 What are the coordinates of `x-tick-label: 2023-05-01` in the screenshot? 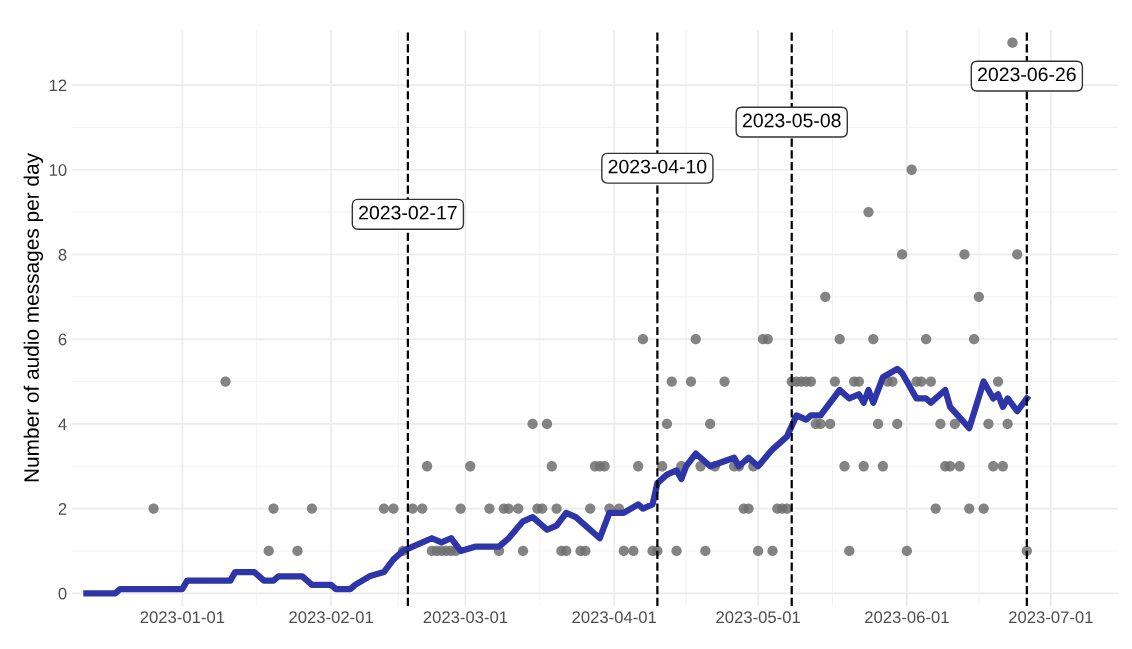 It's located at (758, 617).